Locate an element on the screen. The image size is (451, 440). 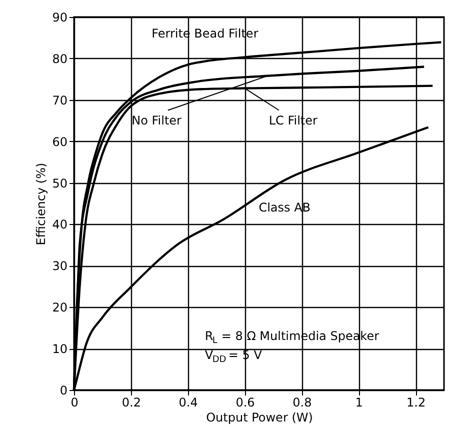
series-label: No Filter is located at coordinates (157, 121).